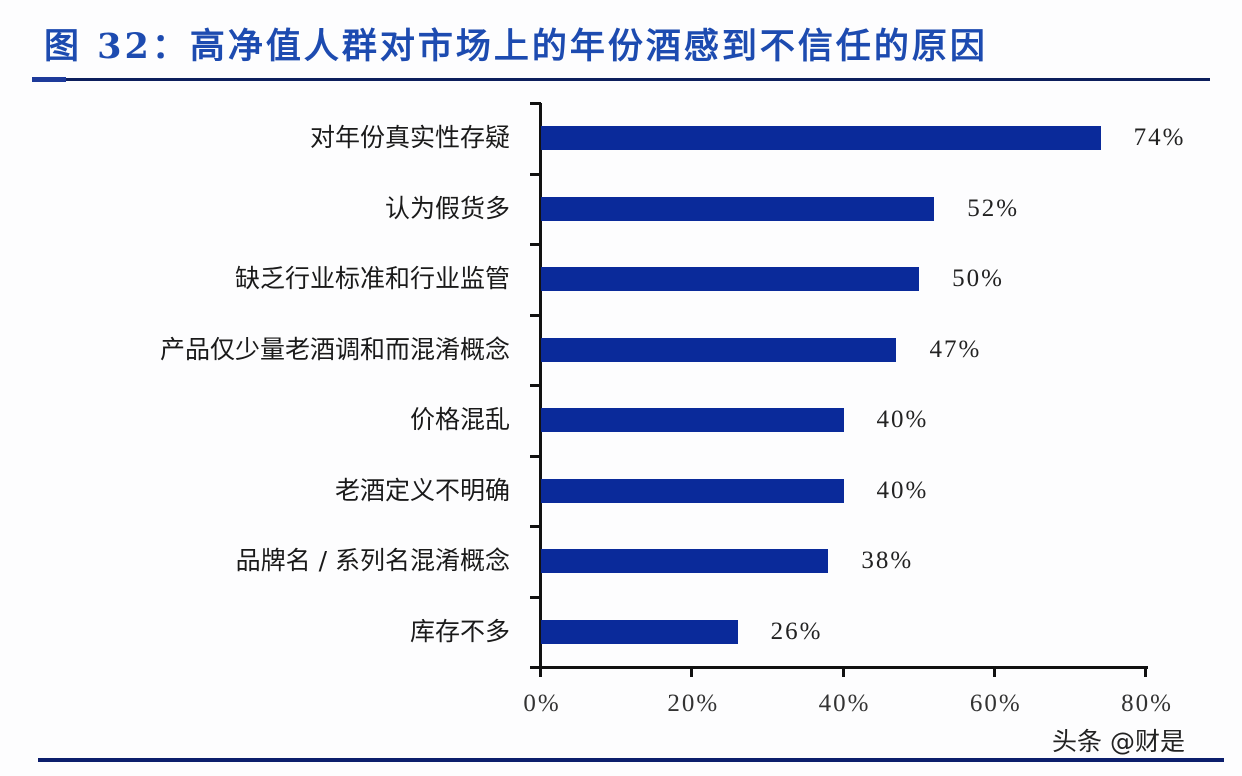  Describe the element at coordinates (422, 490) in the screenshot. I see `category-label: 老酒定义不明确` at that location.